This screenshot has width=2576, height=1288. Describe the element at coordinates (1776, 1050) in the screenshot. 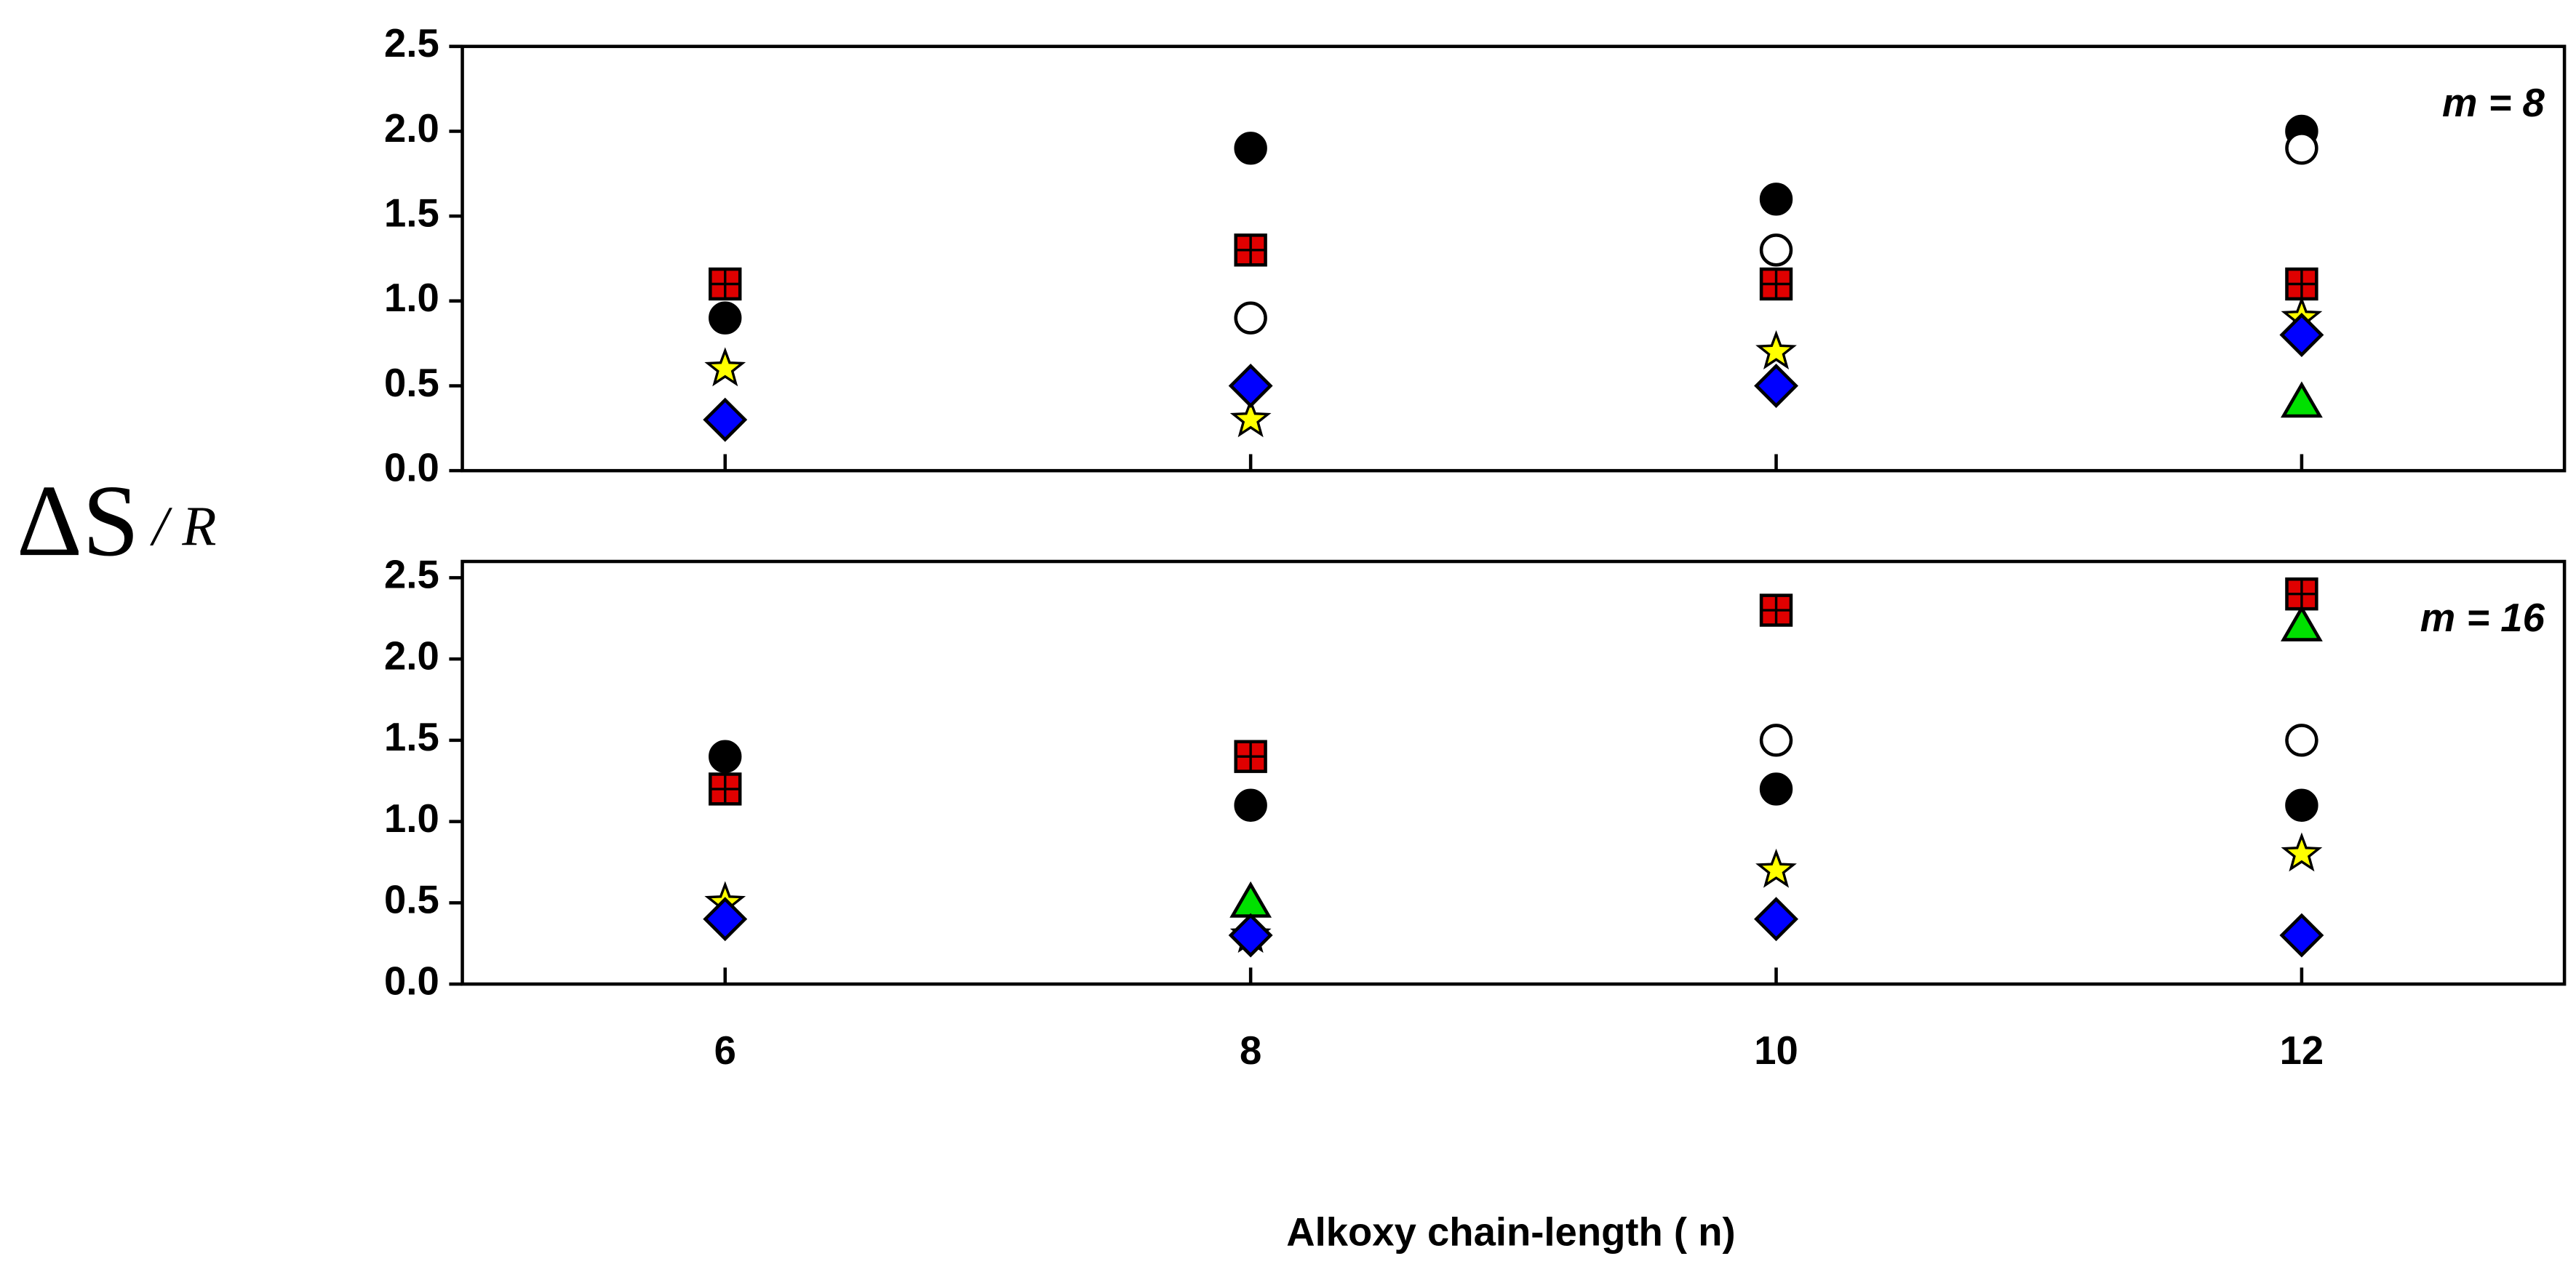

I see `x-tick-label: 10` at that location.